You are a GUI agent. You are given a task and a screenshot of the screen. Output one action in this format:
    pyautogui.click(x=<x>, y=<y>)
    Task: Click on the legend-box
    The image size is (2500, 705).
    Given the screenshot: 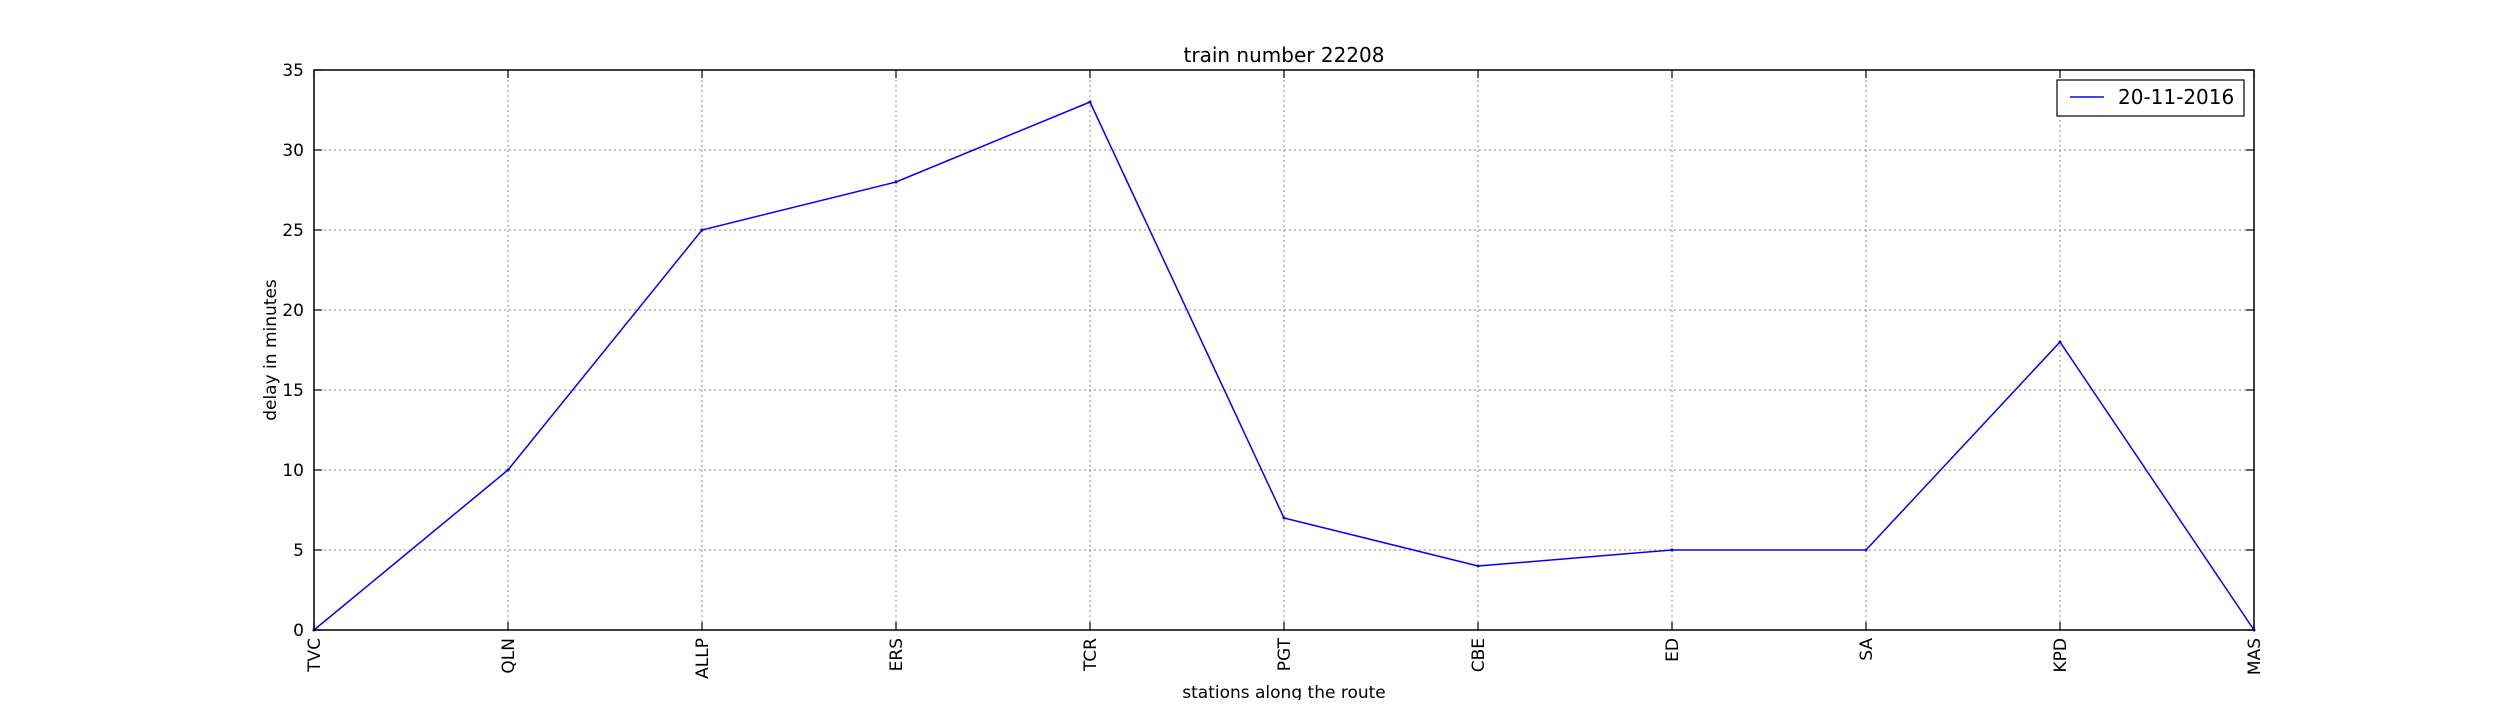 What is the action you would take?
    pyautogui.click(x=2150, y=98)
    